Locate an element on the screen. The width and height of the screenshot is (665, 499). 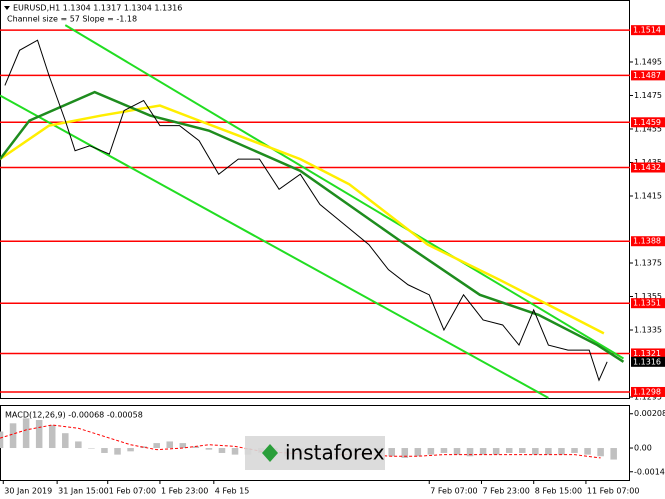
y-tick-label: 1.1475 is located at coordinates (648, 95).